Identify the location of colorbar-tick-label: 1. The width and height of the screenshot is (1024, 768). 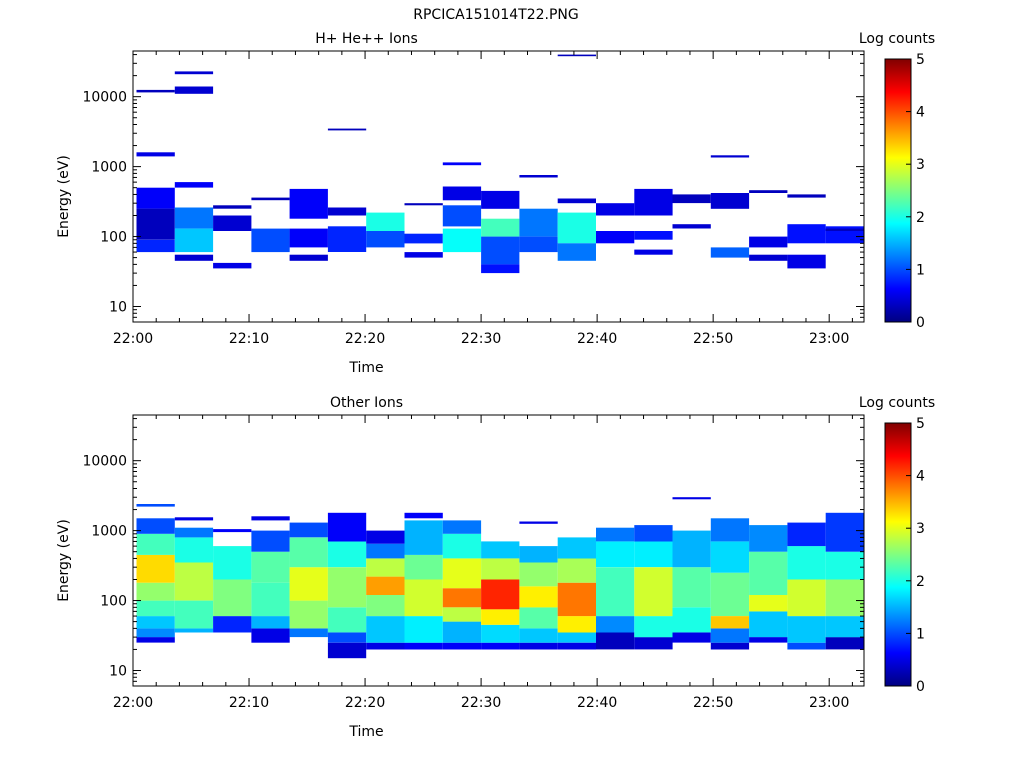
(920, 270).